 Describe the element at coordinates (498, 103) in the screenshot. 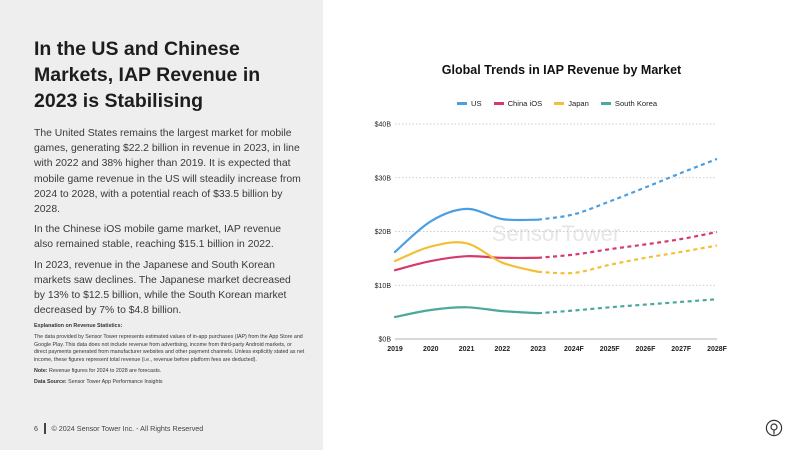

I see `legend-swatch-china` at that location.